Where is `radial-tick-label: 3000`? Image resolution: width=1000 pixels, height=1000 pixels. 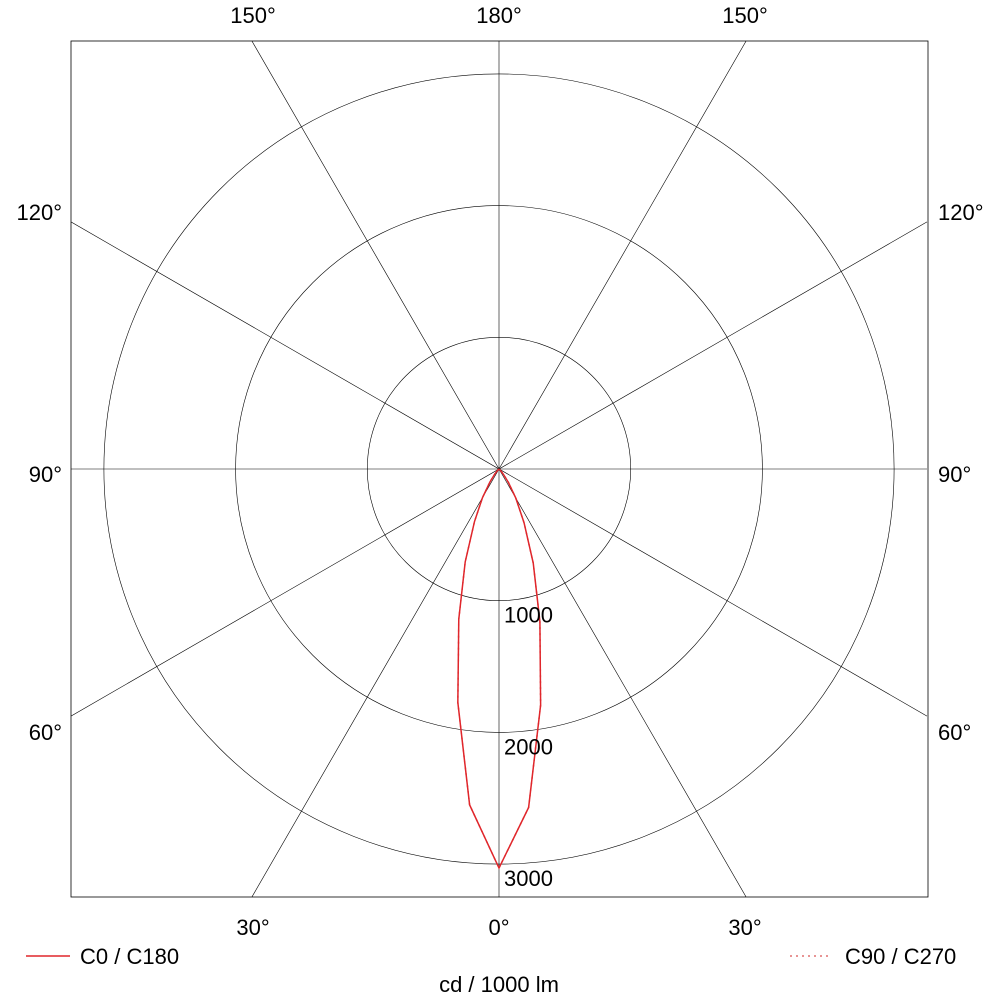
radial-tick-label: 3000 is located at coordinates (528, 878).